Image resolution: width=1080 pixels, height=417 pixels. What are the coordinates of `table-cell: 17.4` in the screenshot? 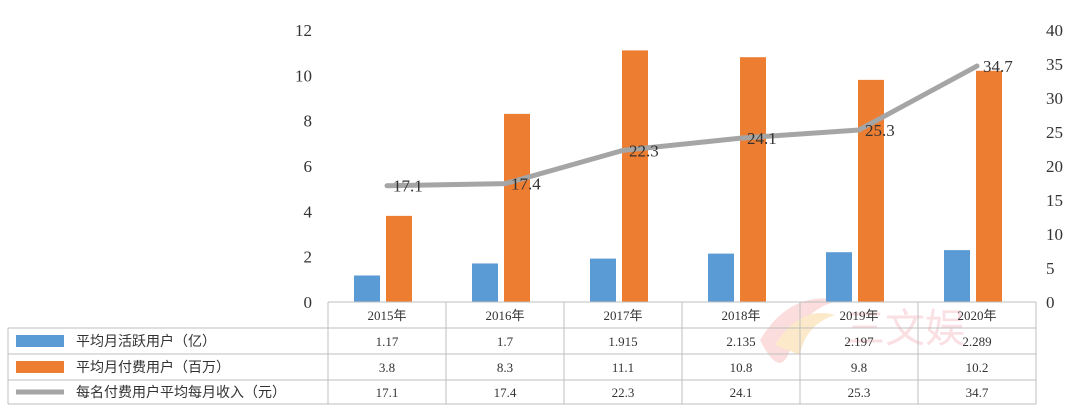 It's located at (505, 392).